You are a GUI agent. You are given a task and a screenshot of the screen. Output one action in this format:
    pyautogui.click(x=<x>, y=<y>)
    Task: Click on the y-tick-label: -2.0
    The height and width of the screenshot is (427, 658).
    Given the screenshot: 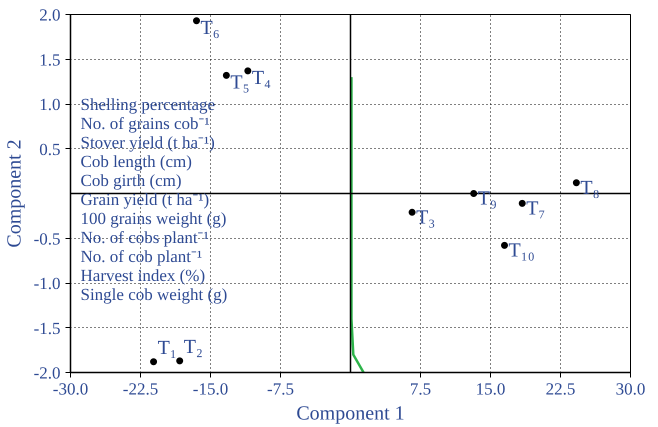 What is the action you would take?
    pyautogui.click(x=47, y=373)
    